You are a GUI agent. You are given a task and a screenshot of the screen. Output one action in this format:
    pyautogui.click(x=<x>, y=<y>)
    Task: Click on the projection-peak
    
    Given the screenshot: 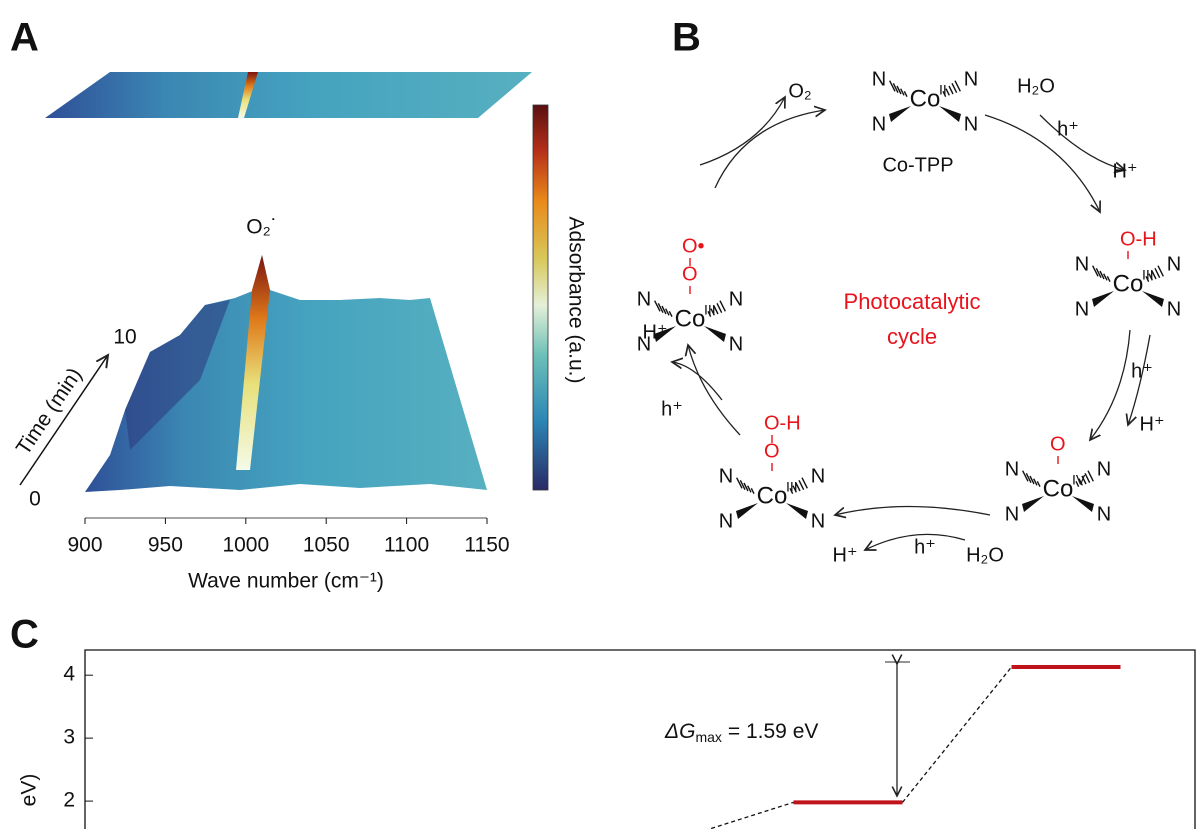 What is the action you would take?
    pyautogui.click(x=248, y=95)
    